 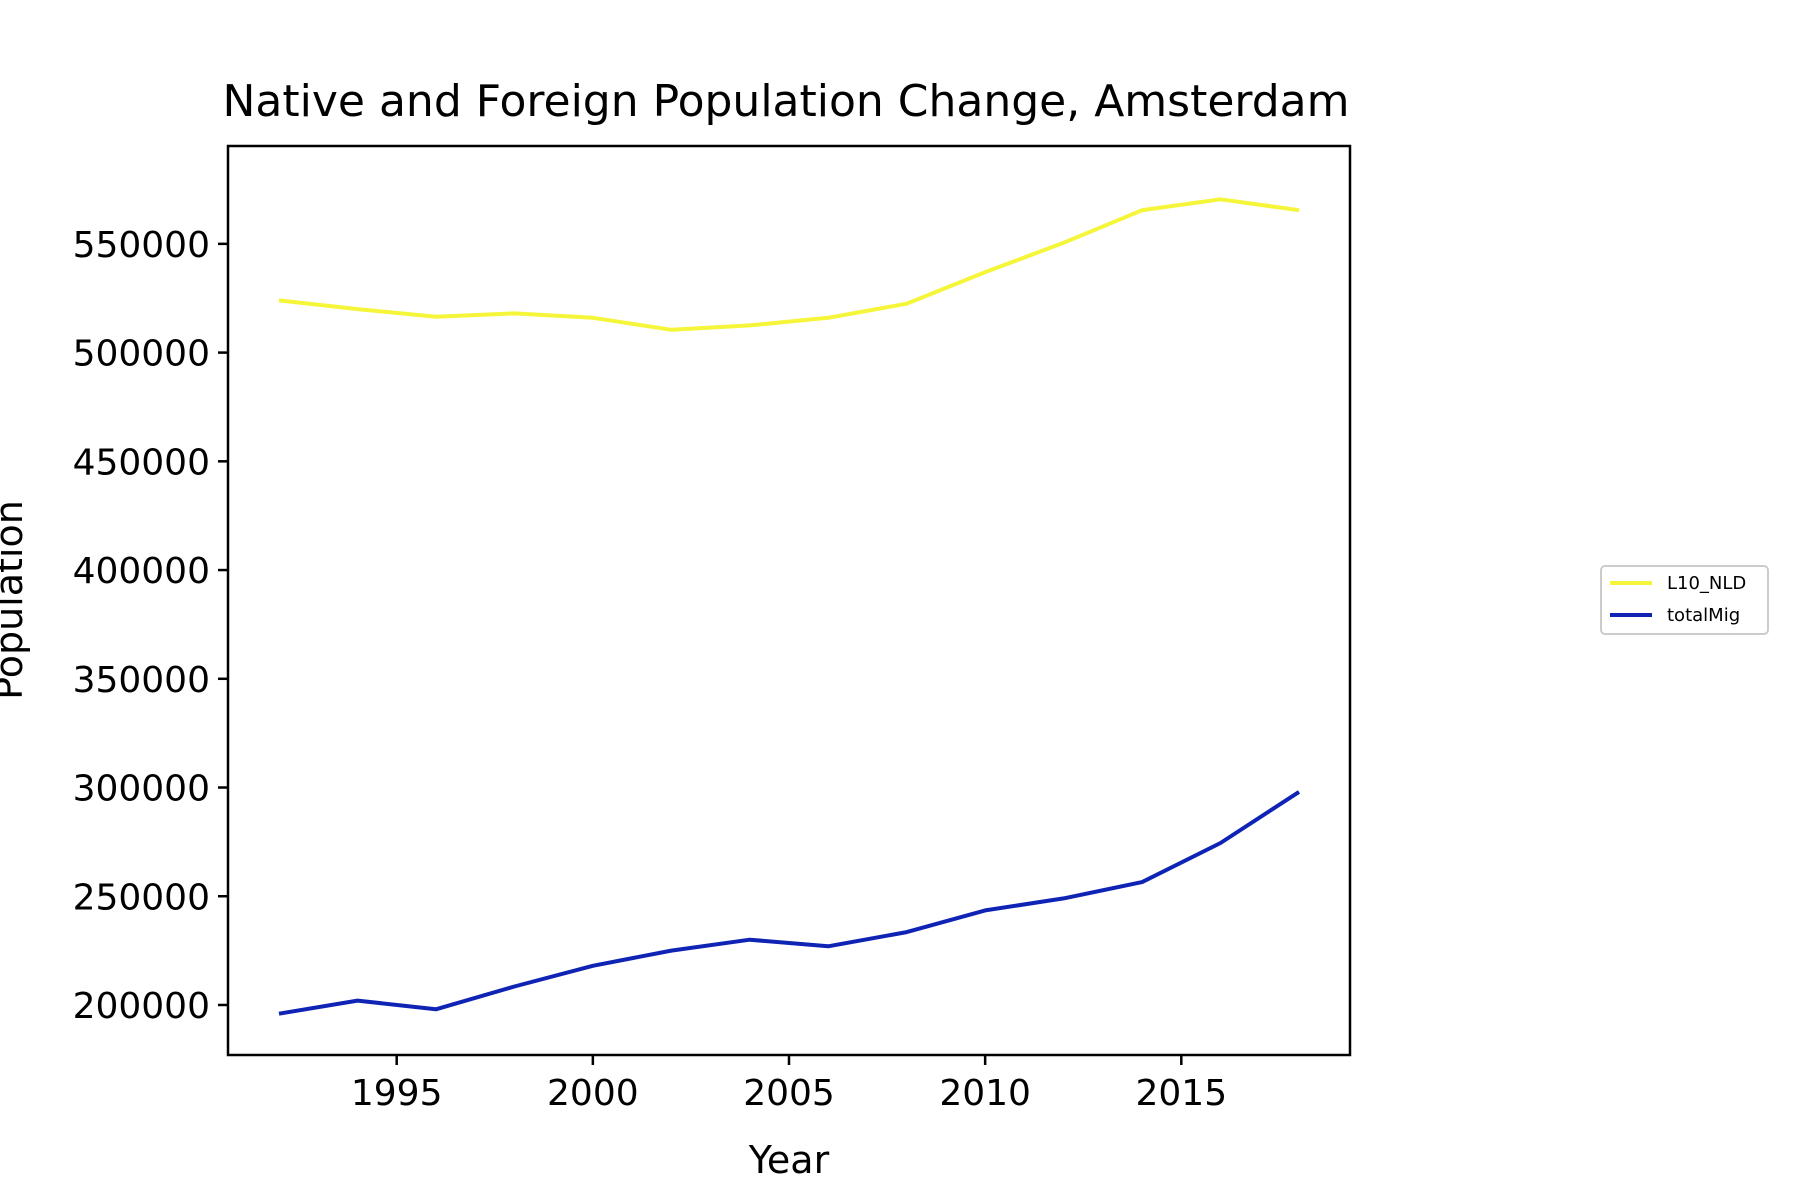 What do you see at coordinates (141, 897) in the screenshot?
I see `y-tick-label: 250000` at bounding box center [141, 897].